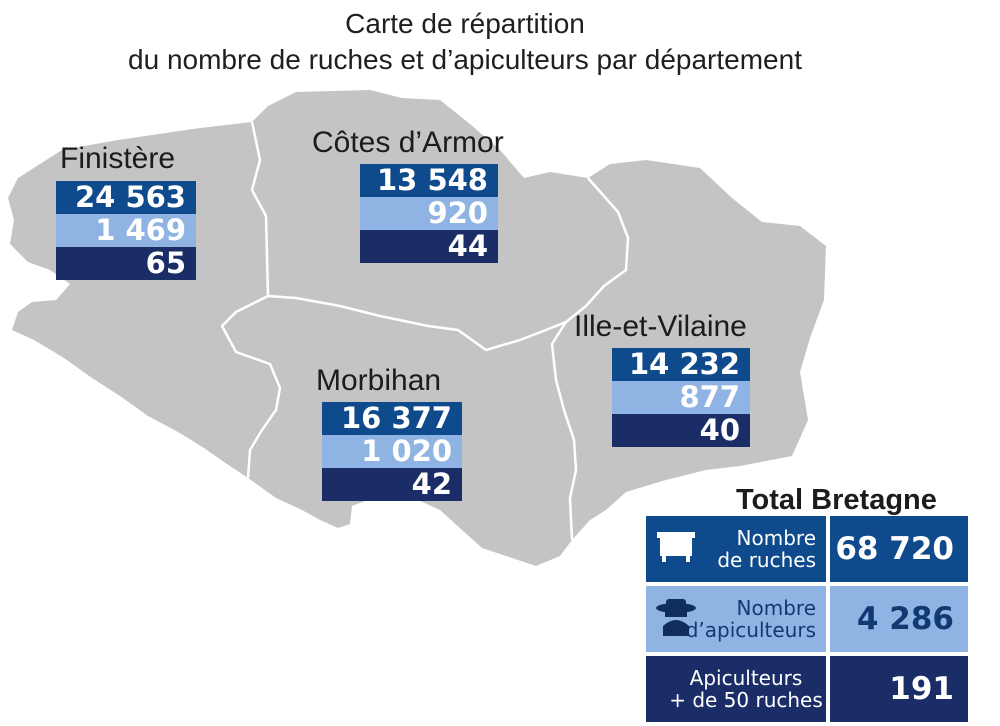 The image size is (1000, 726). I want to click on dept-morbihan: Morbihan 16 377 1 020 42, so click(396, 432).